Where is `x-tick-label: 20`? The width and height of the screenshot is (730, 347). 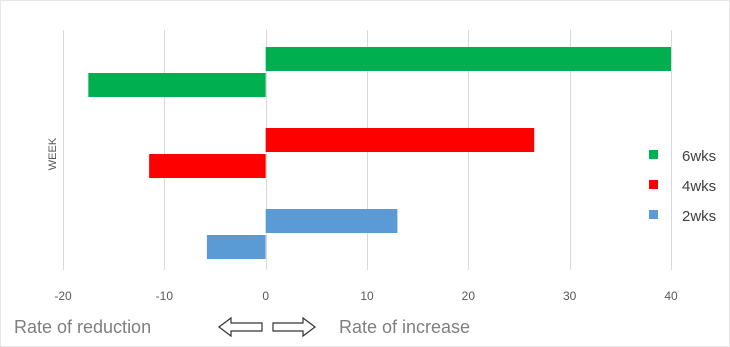 x-tick-label: 20 is located at coordinates (469, 296).